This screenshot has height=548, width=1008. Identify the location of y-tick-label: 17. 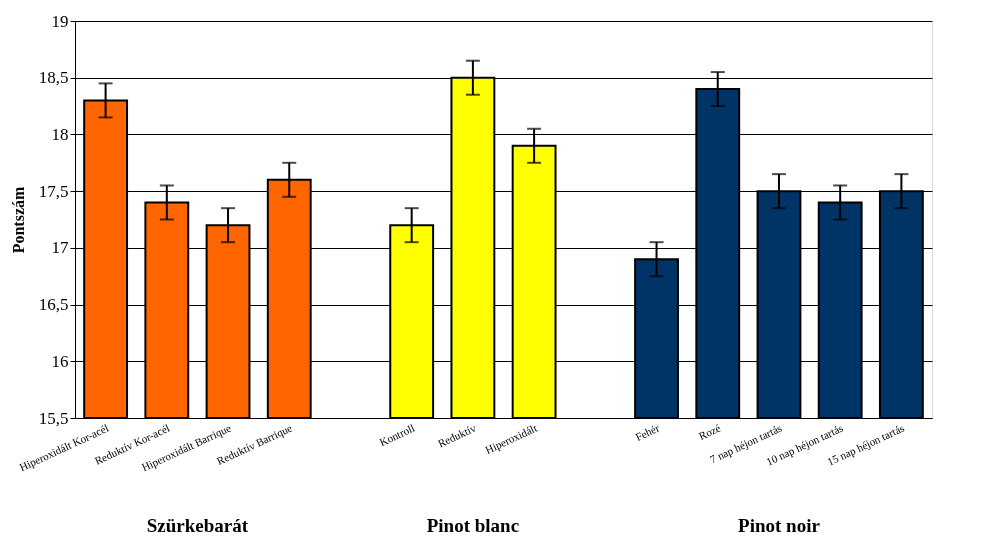
(60, 248).